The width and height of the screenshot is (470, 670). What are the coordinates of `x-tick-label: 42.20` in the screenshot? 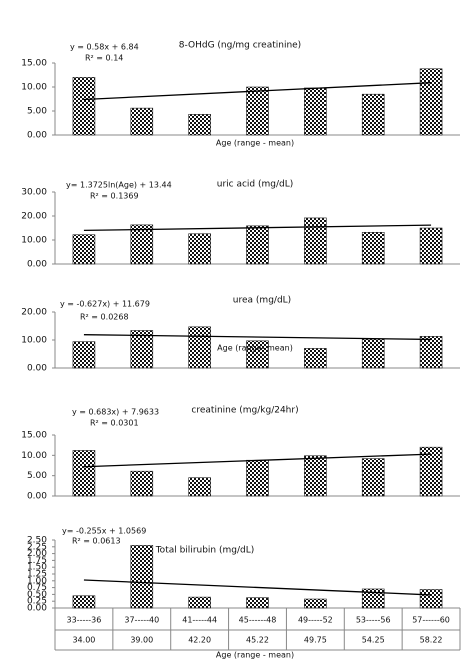 It's located at (199, 640).